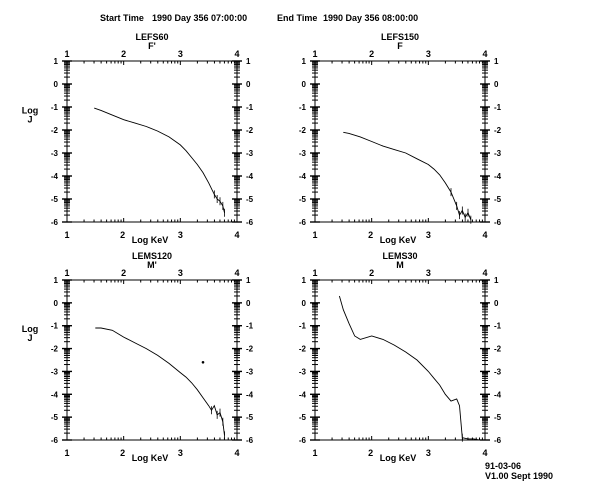  What do you see at coordinates (400, 37) in the screenshot?
I see `chart-title: LEFS150` at bounding box center [400, 37].